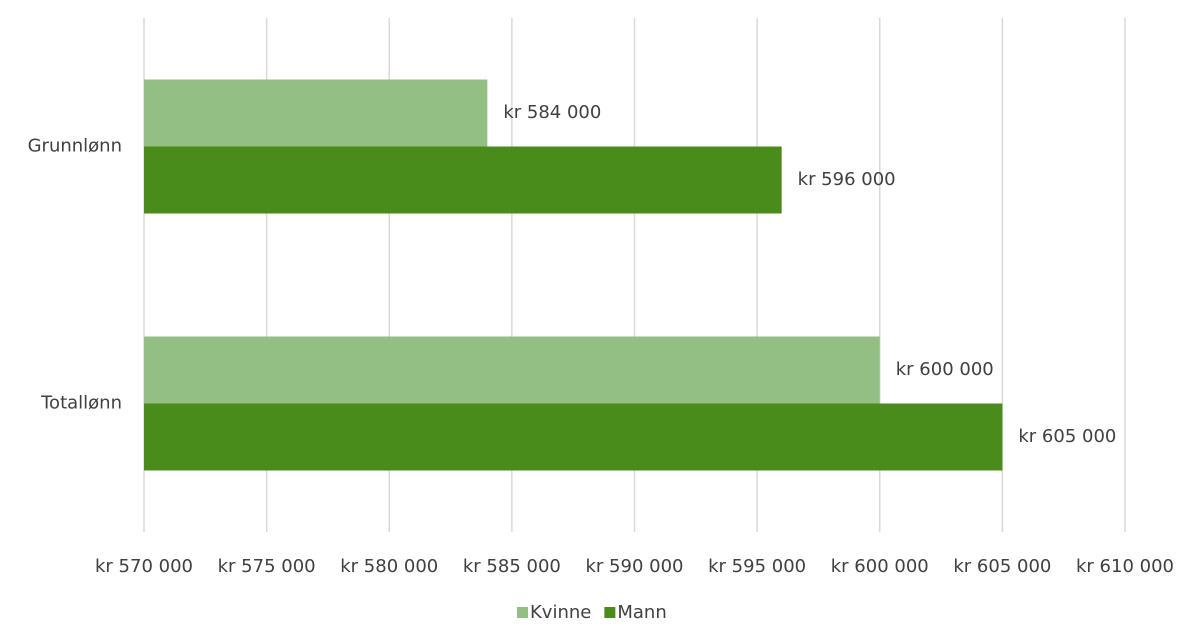 This screenshot has width=1186, height=626. What do you see at coordinates (847, 179) in the screenshot?
I see `data-label: kr 596 000` at bounding box center [847, 179].